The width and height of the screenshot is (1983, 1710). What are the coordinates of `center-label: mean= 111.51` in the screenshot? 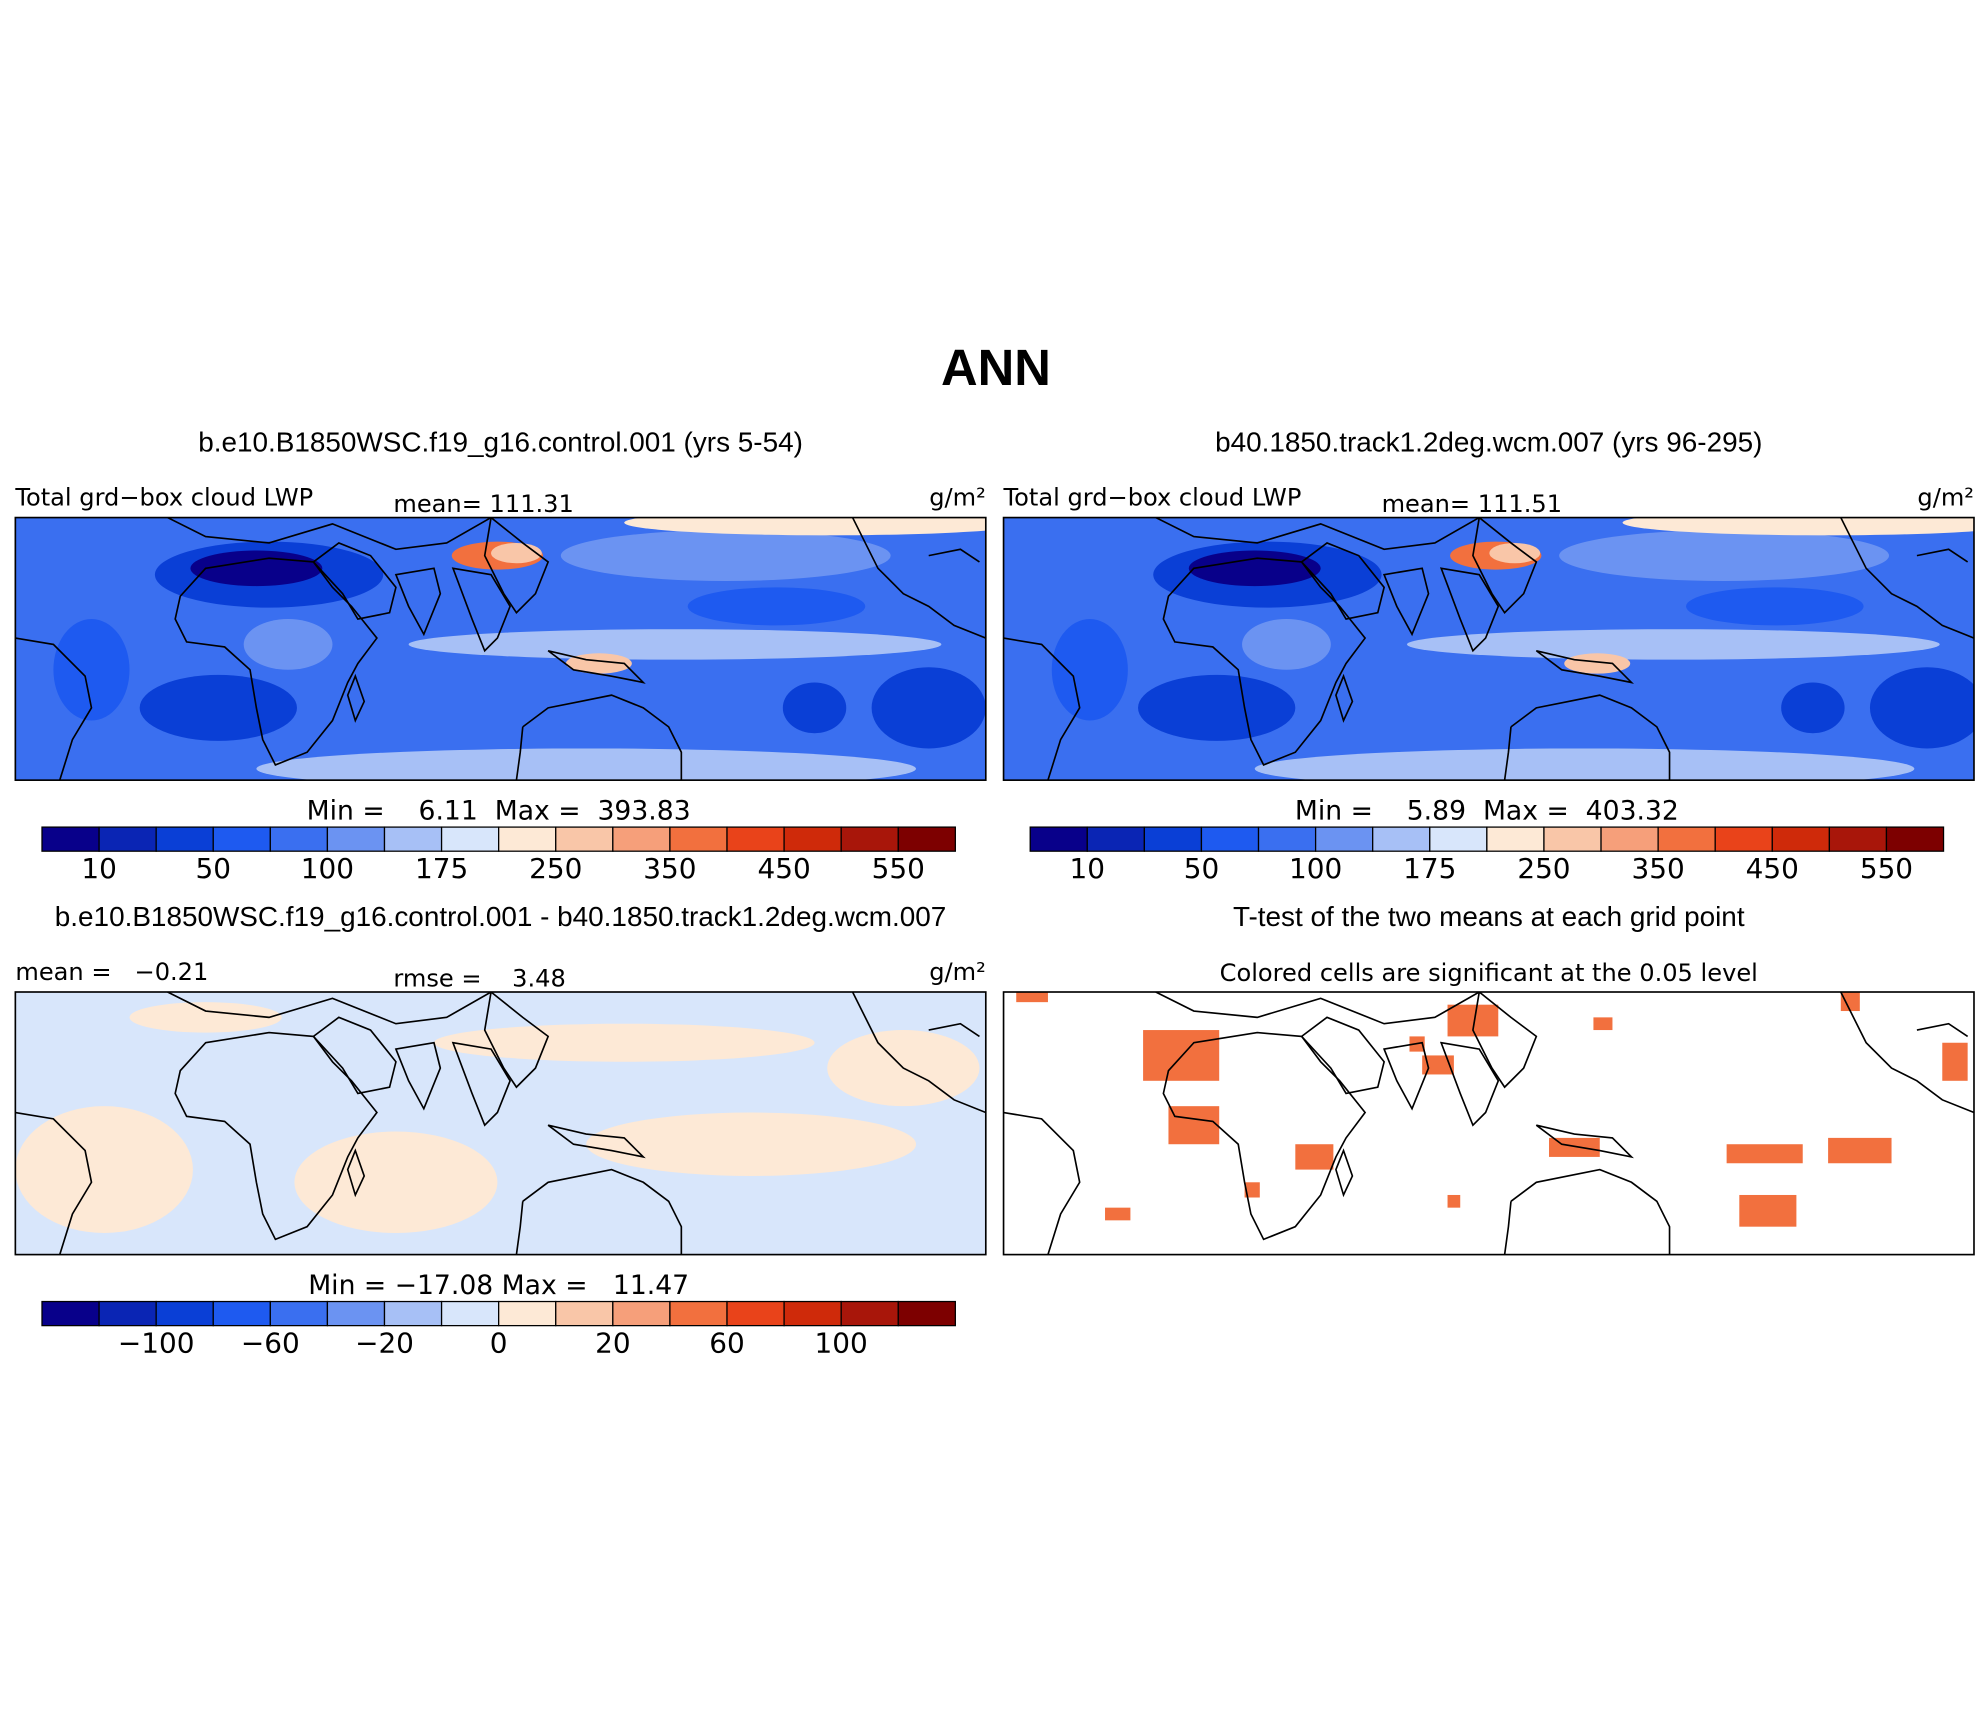 It's located at (1472, 504).